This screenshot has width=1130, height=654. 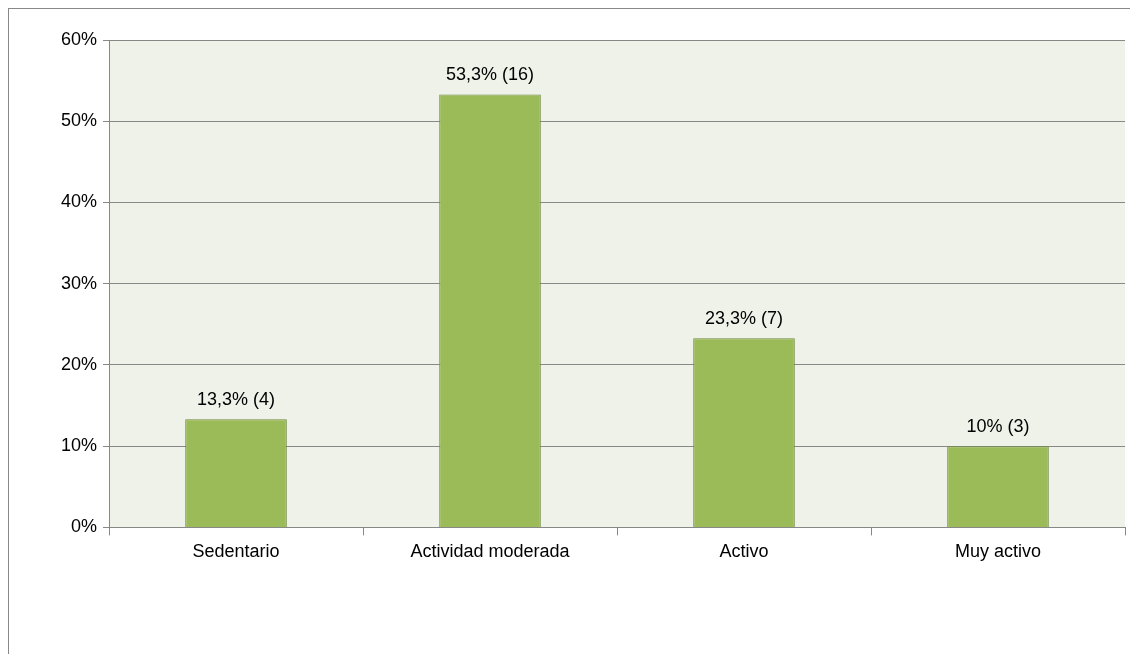 I want to click on x-tick-label: Actividad moderada, so click(x=490, y=551).